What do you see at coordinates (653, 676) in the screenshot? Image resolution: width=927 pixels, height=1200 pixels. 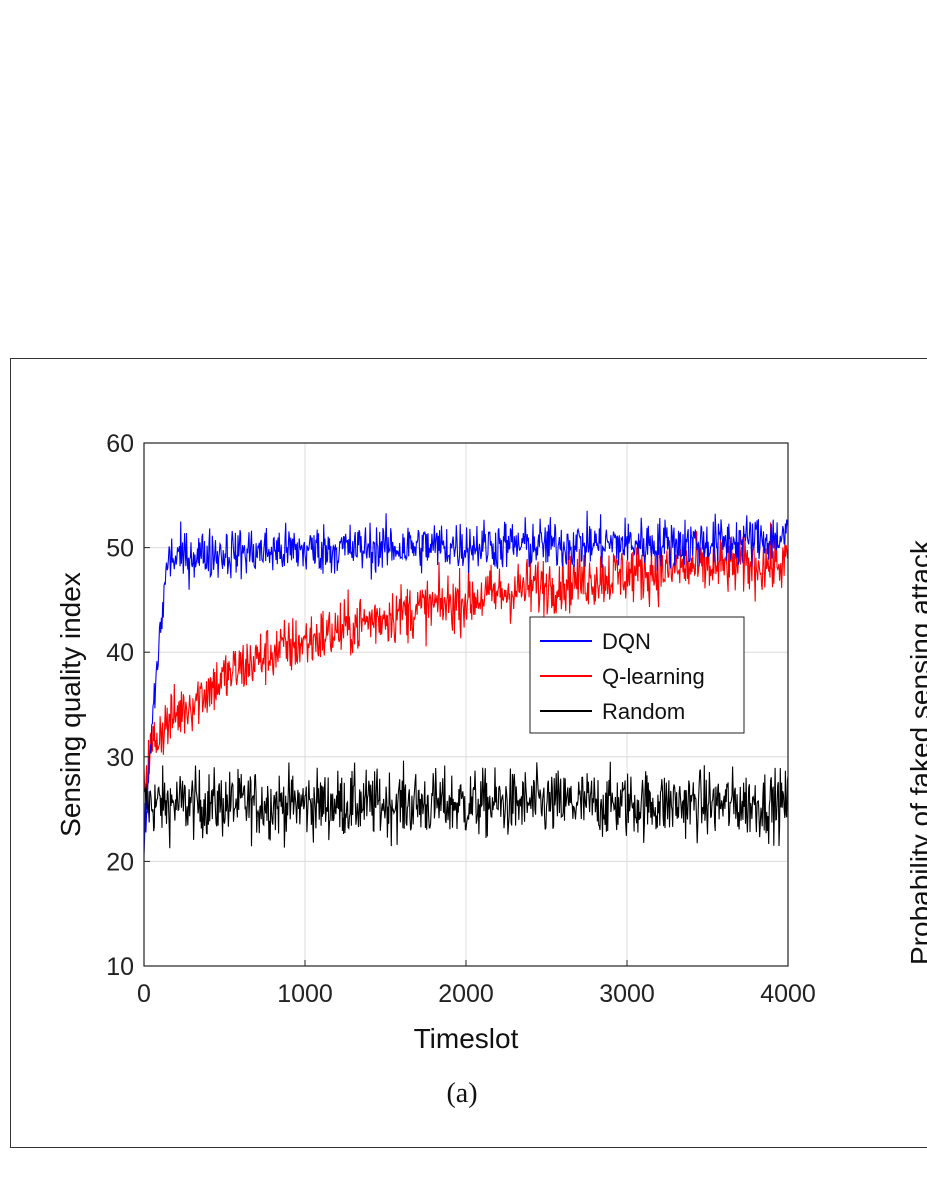 I see `legend-label: Q-learning` at bounding box center [653, 676].